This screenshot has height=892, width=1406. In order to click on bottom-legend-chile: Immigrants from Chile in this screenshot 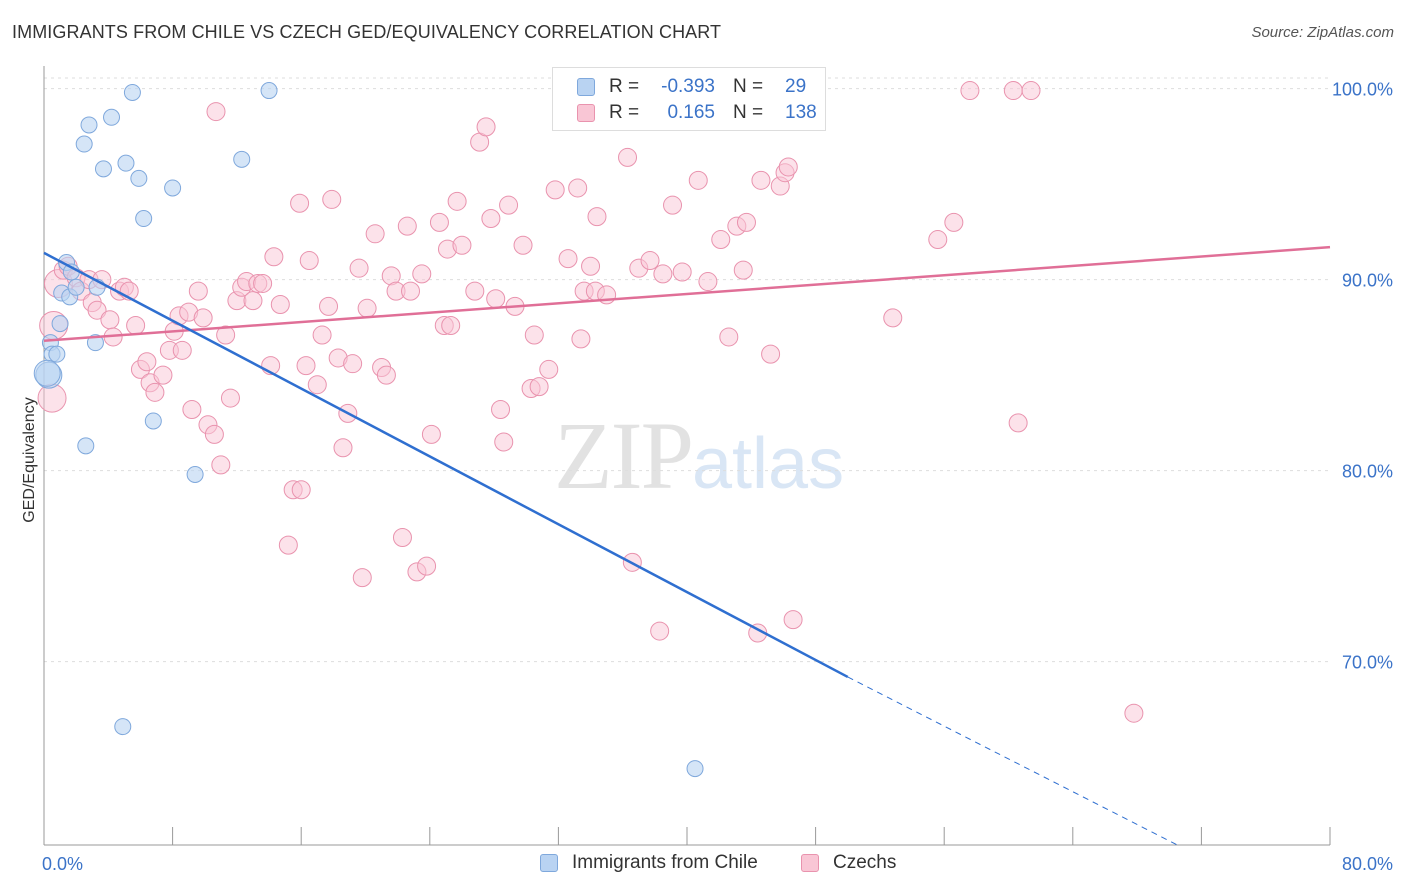, I will do `click(649, 863)`.